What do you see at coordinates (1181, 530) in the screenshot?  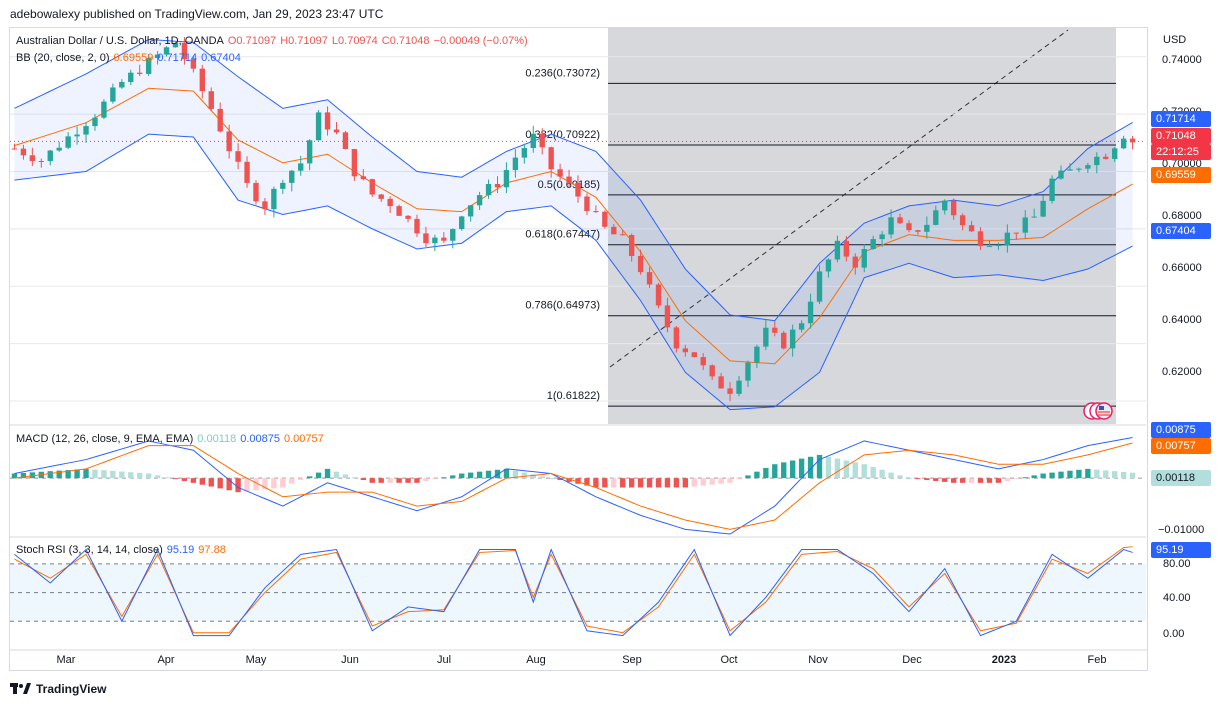 I see `macd-tick: −0.01000` at bounding box center [1181, 530].